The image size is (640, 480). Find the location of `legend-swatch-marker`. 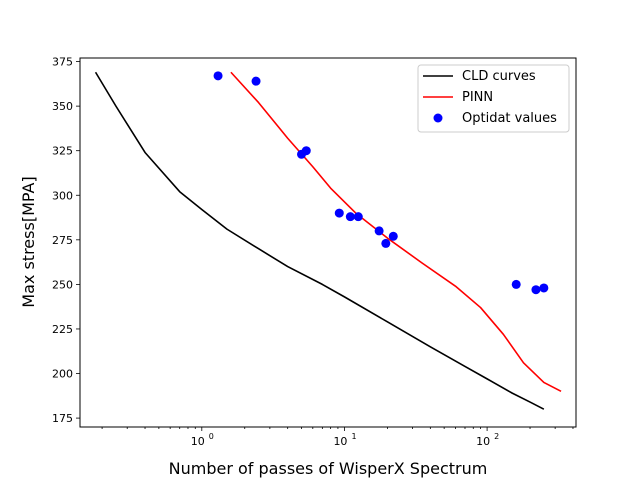

legend-swatch-marker is located at coordinates (438, 118).